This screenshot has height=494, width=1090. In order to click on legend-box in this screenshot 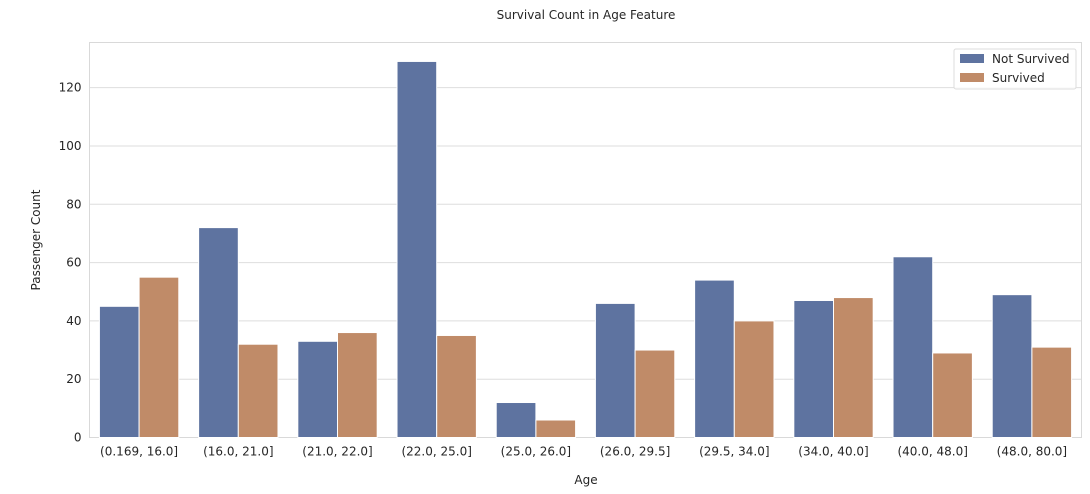, I will do `click(1015, 69)`.